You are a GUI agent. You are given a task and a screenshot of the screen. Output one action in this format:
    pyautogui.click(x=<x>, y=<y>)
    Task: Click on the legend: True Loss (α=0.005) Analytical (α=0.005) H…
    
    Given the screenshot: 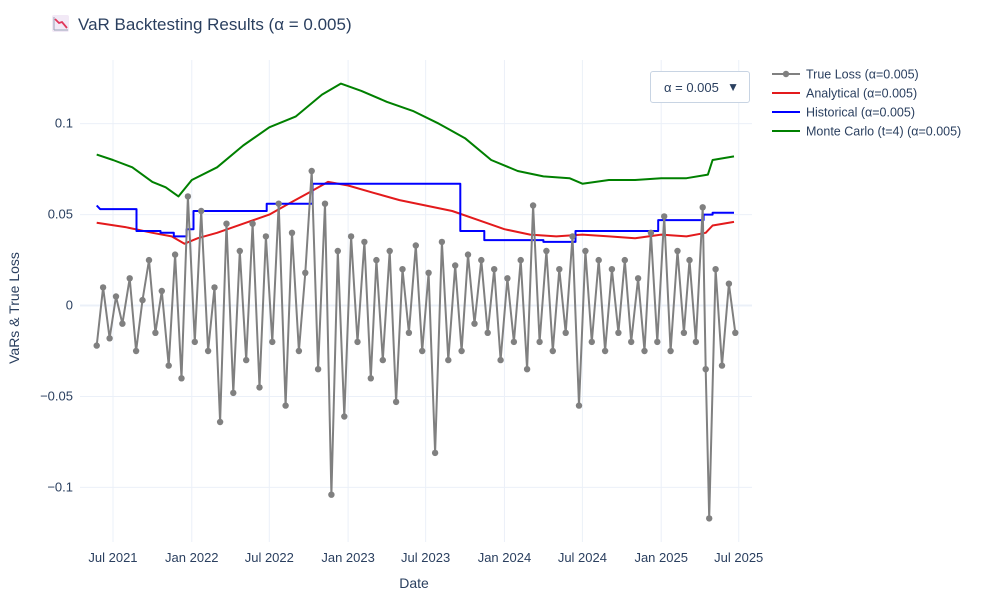 What is the action you would take?
    pyautogui.click(x=866, y=103)
    